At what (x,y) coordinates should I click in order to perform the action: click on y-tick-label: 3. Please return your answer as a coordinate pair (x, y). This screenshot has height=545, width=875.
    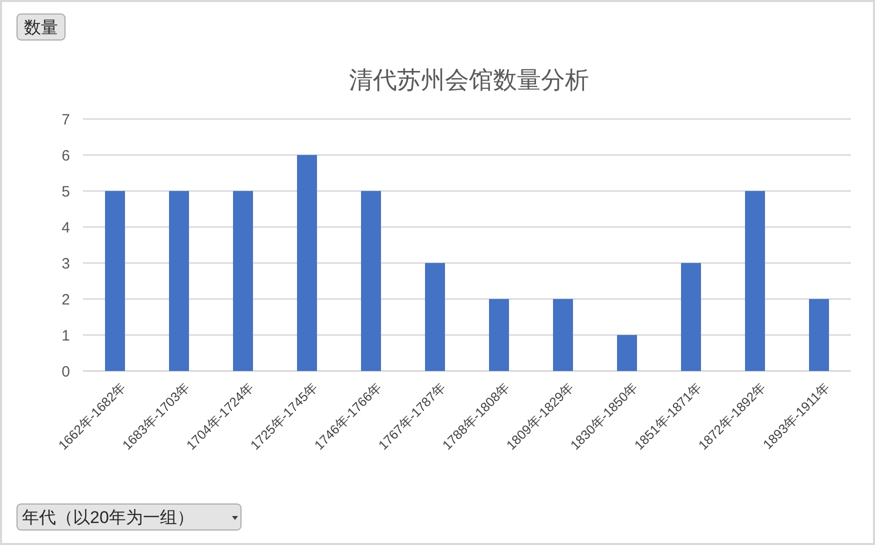
    Looking at the image, I should click on (66, 263).